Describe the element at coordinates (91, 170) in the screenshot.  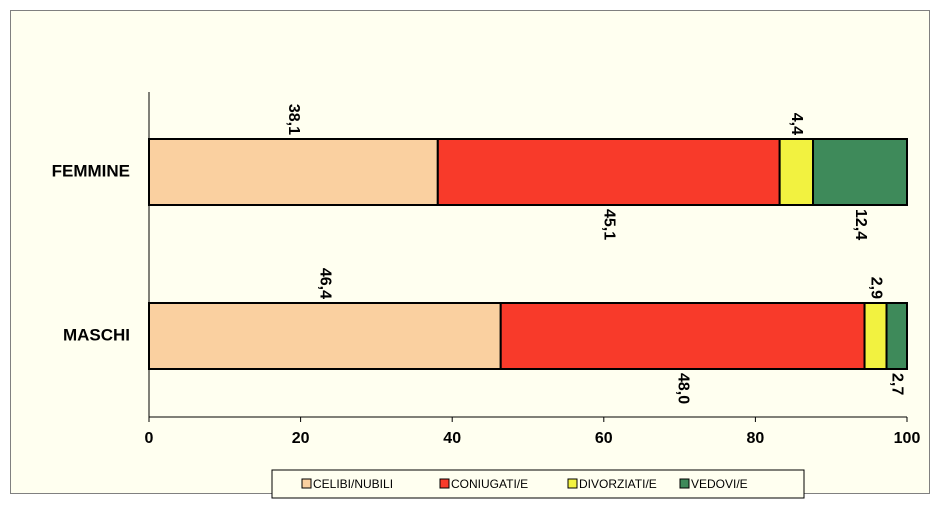
I see `category-label: FEMMINE` at that location.